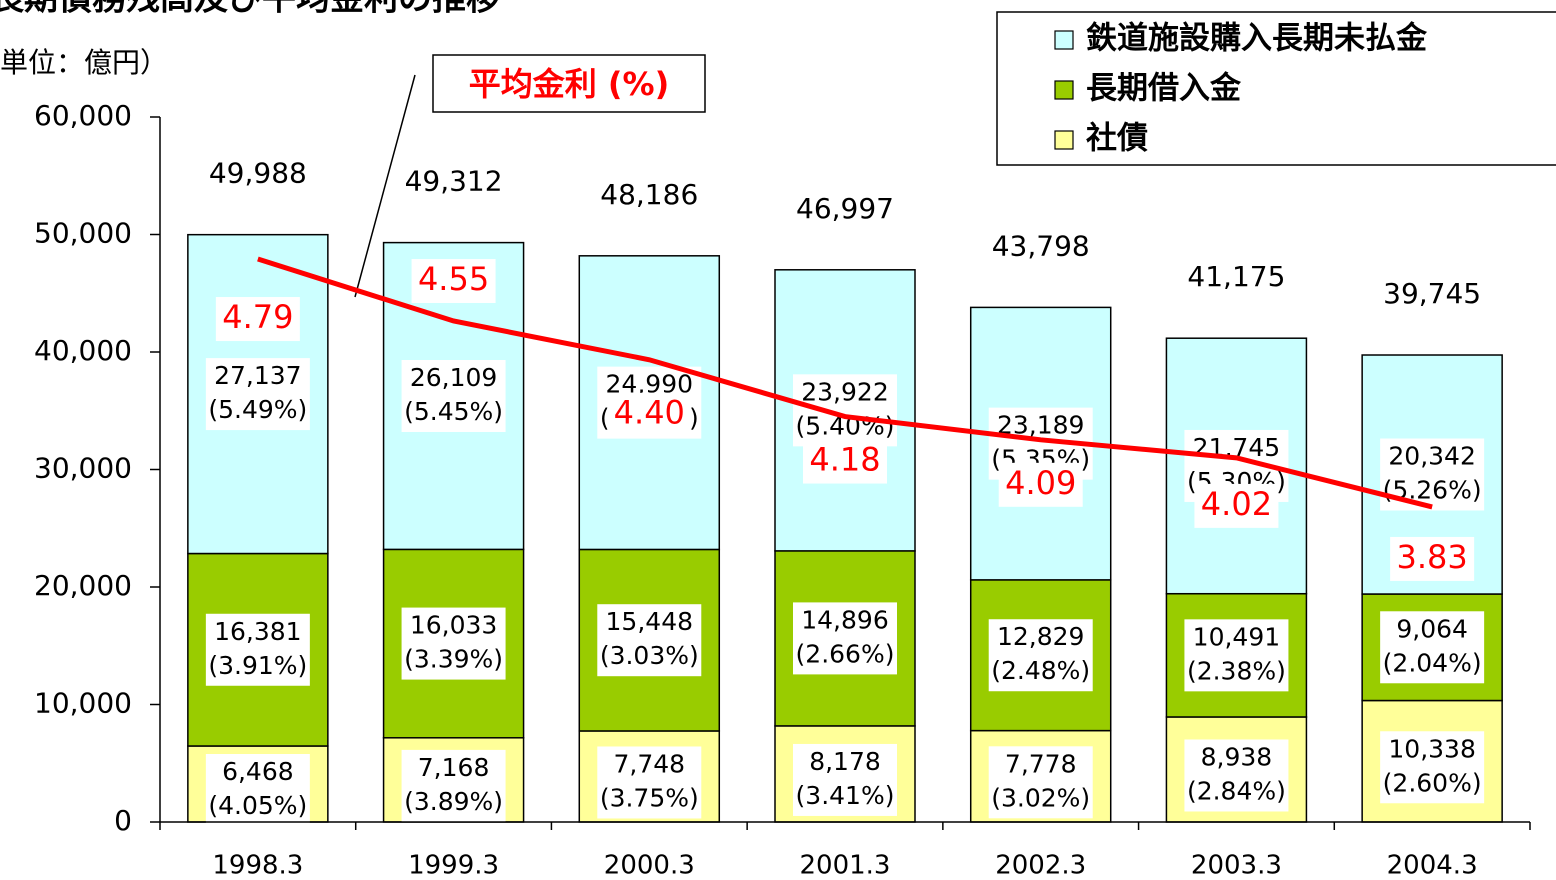 The height and width of the screenshot is (880, 1556). Describe the element at coordinates (649, 865) in the screenshot. I see `x-tick-label: 2000.3` at that location.